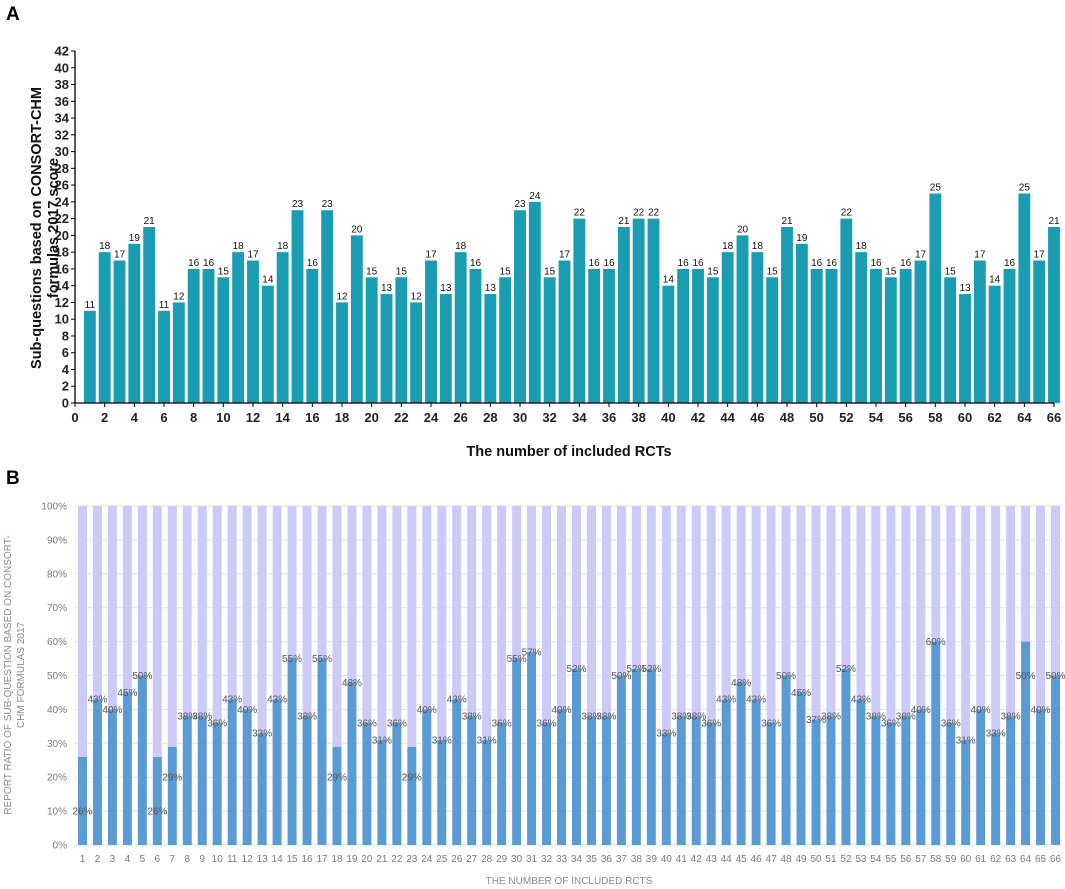  What do you see at coordinates (65, 335) in the screenshot?
I see `chart-a-y-tick-label: 8` at bounding box center [65, 335].